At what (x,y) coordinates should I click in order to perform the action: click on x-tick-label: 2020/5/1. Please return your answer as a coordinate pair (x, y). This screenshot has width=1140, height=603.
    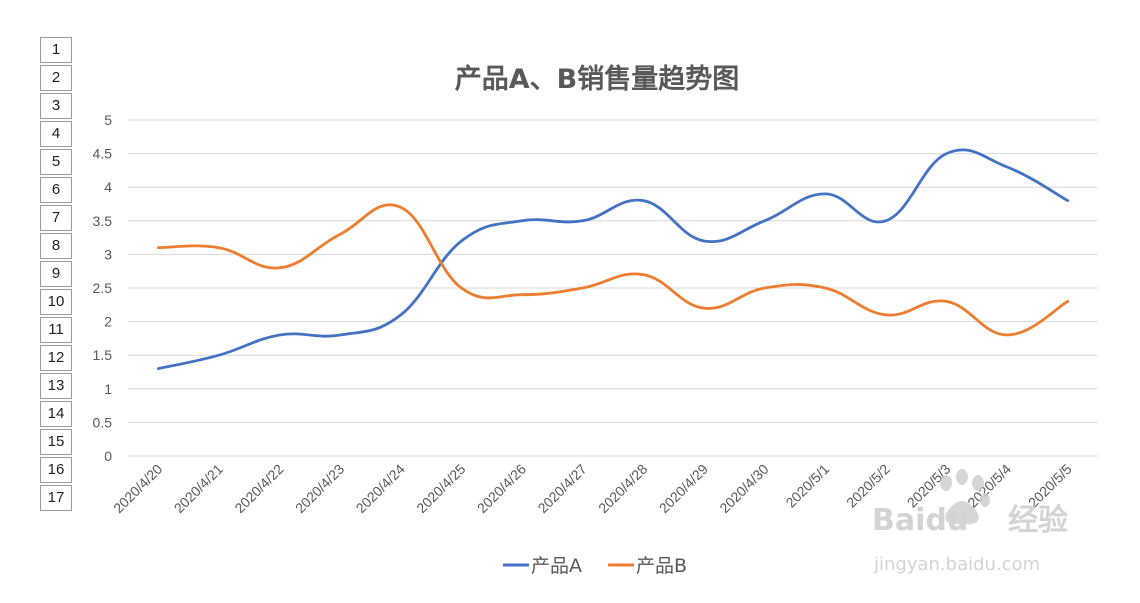
    Looking at the image, I should click on (807, 486).